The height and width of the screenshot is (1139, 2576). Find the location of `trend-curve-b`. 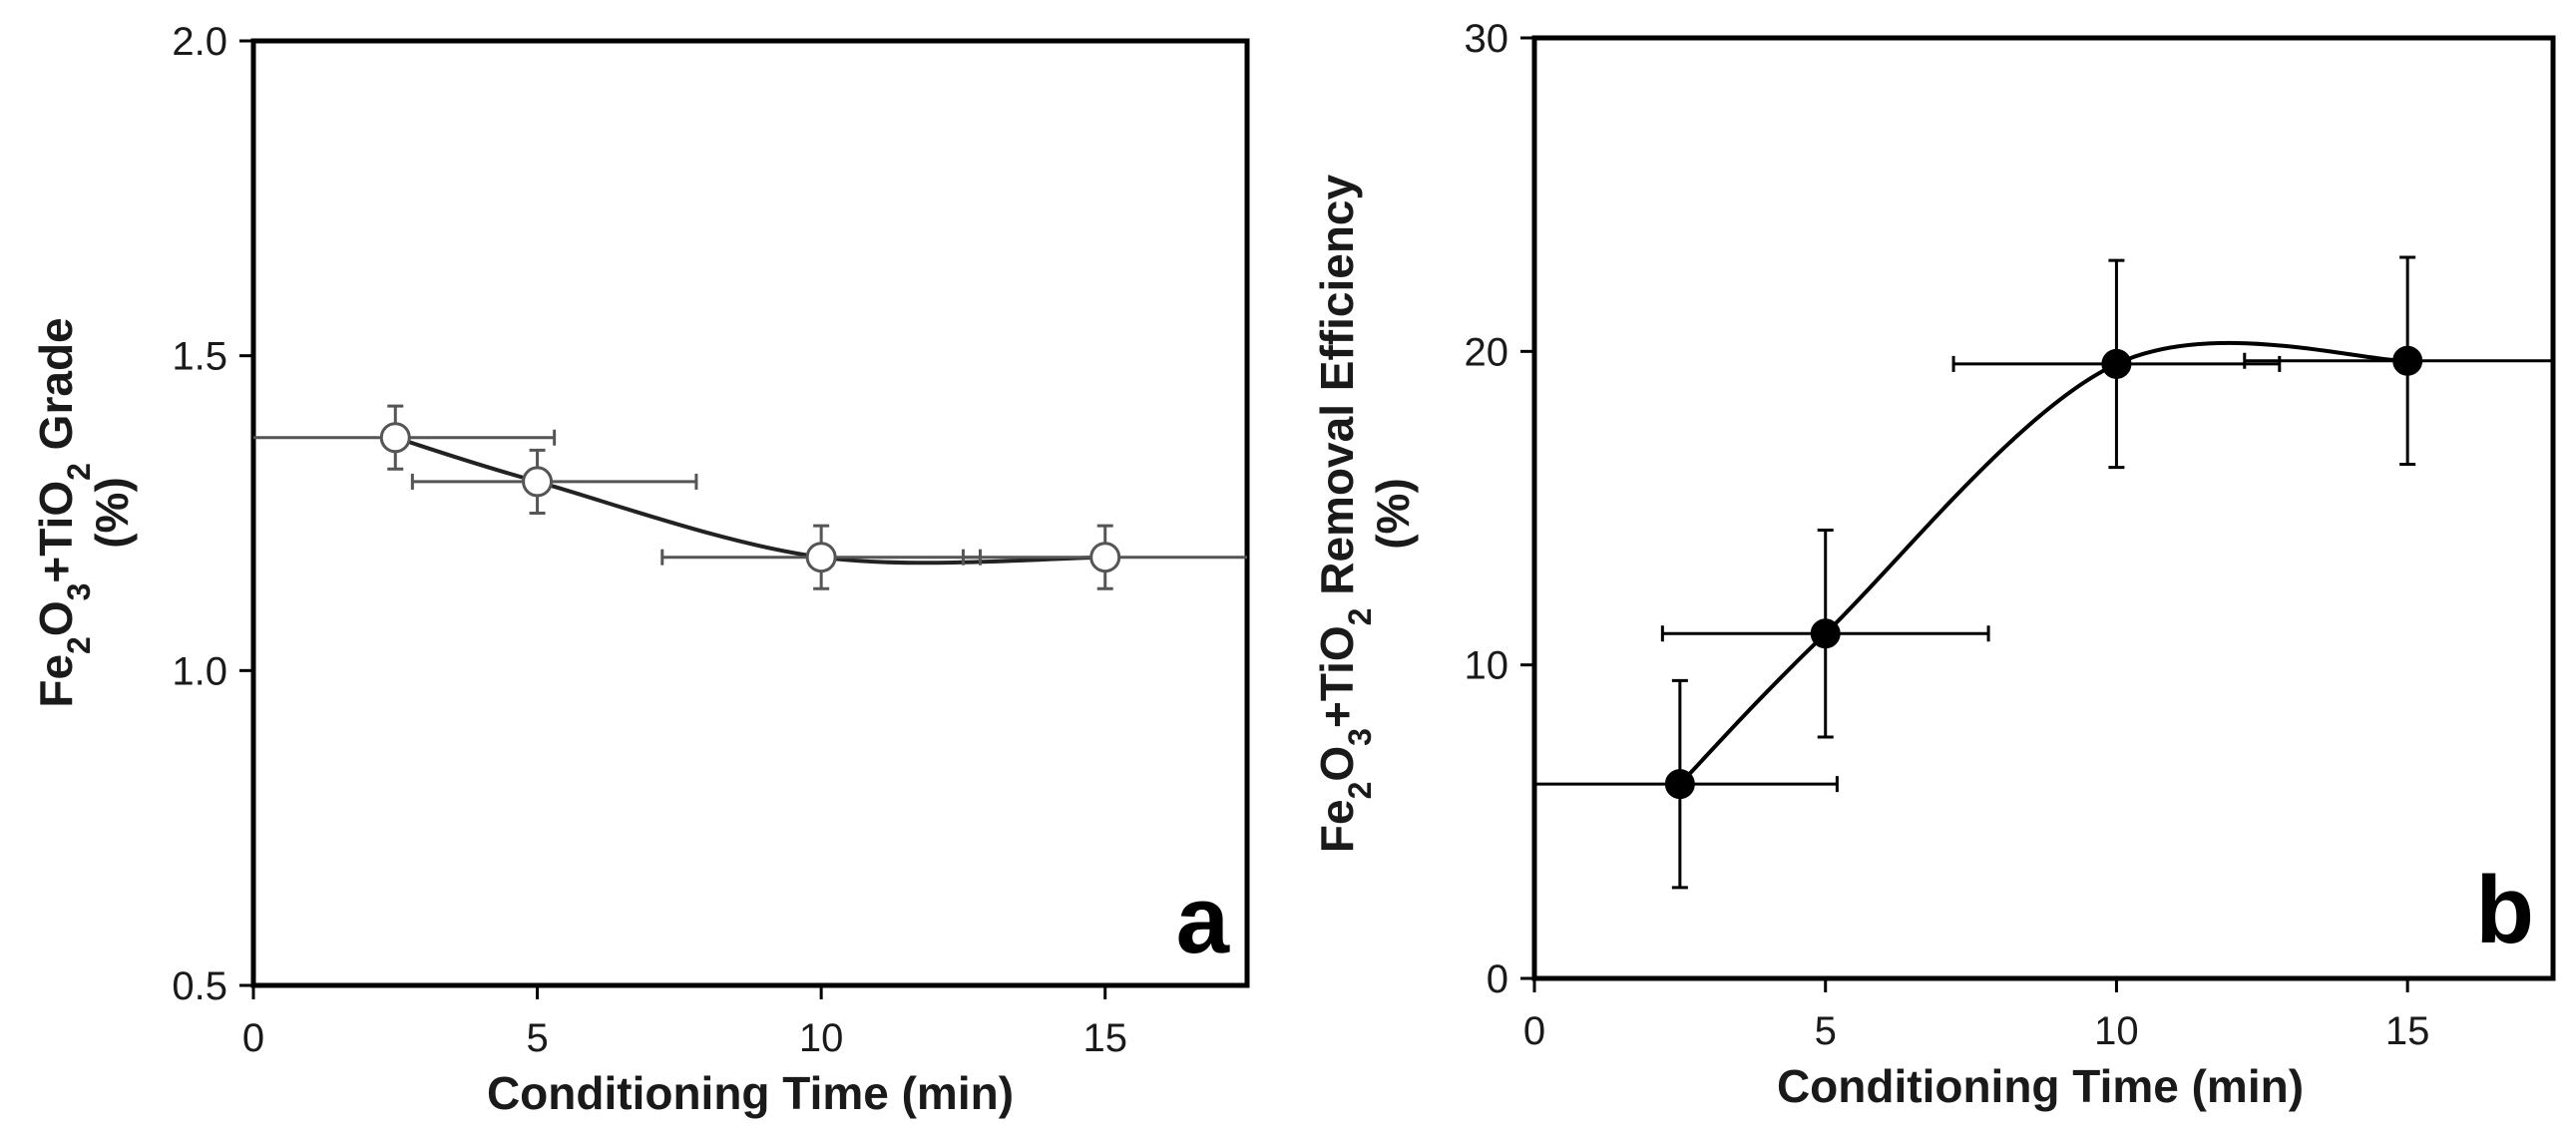

trend-curve-b is located at coordinates (2043, 563).